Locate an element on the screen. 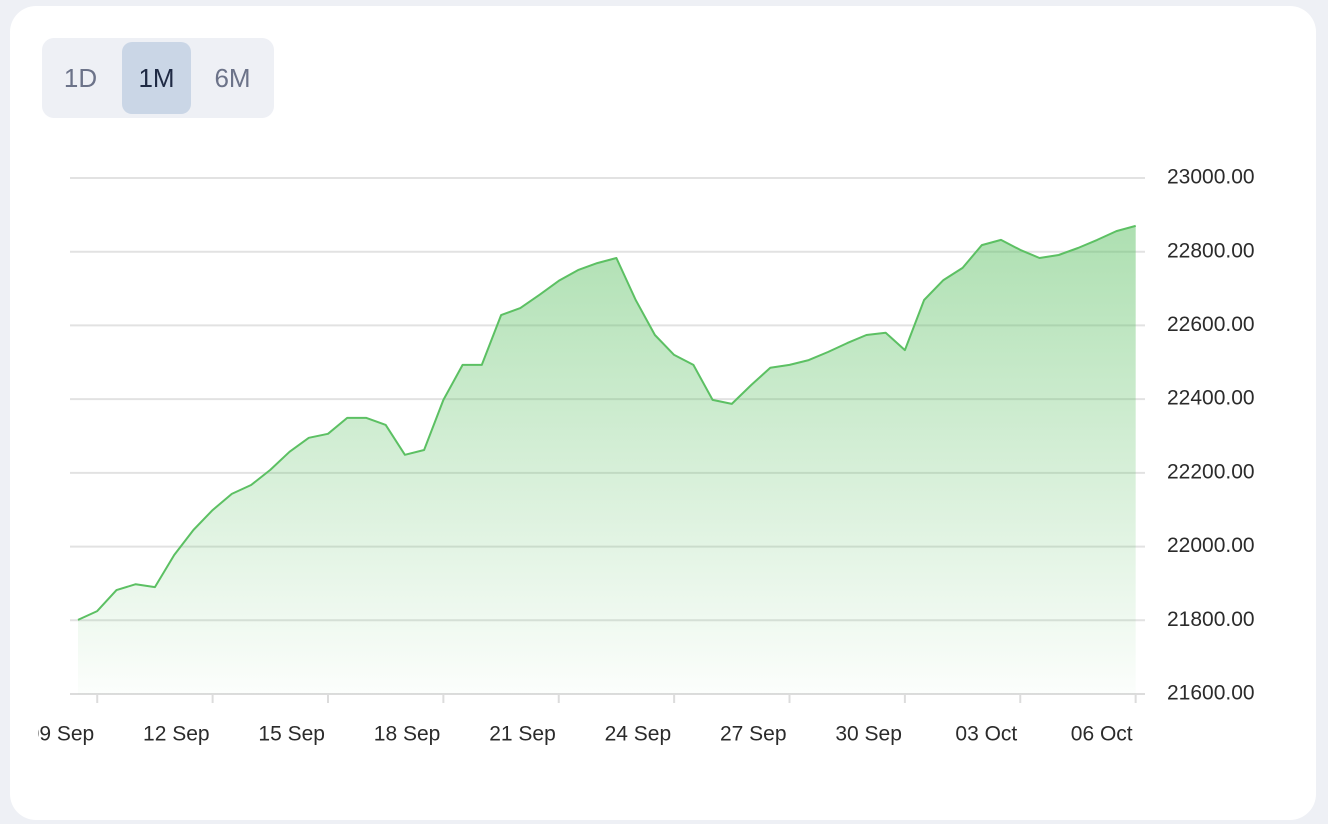  x-tick-label: 27 Sep is located at coordinates (753, 734).